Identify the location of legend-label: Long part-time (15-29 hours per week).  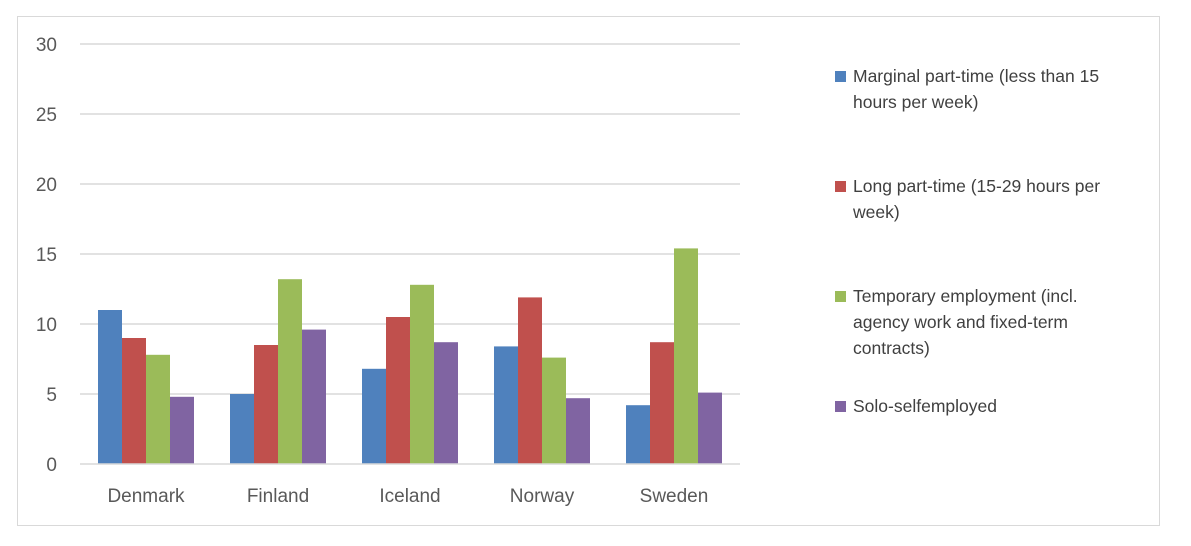
(977, 199).